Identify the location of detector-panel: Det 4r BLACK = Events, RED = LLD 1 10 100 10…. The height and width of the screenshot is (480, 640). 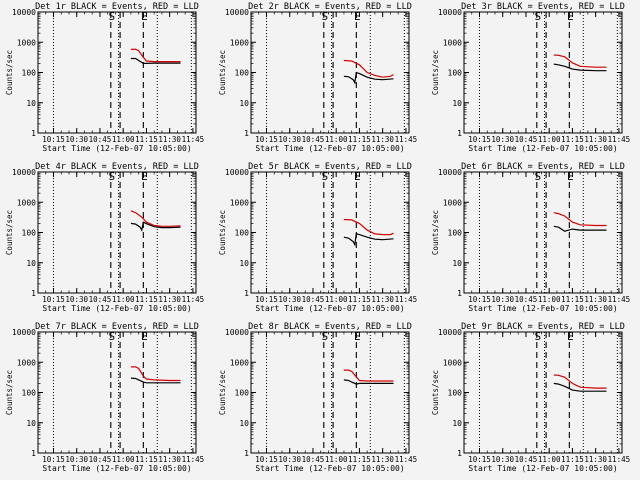
(104, 237).